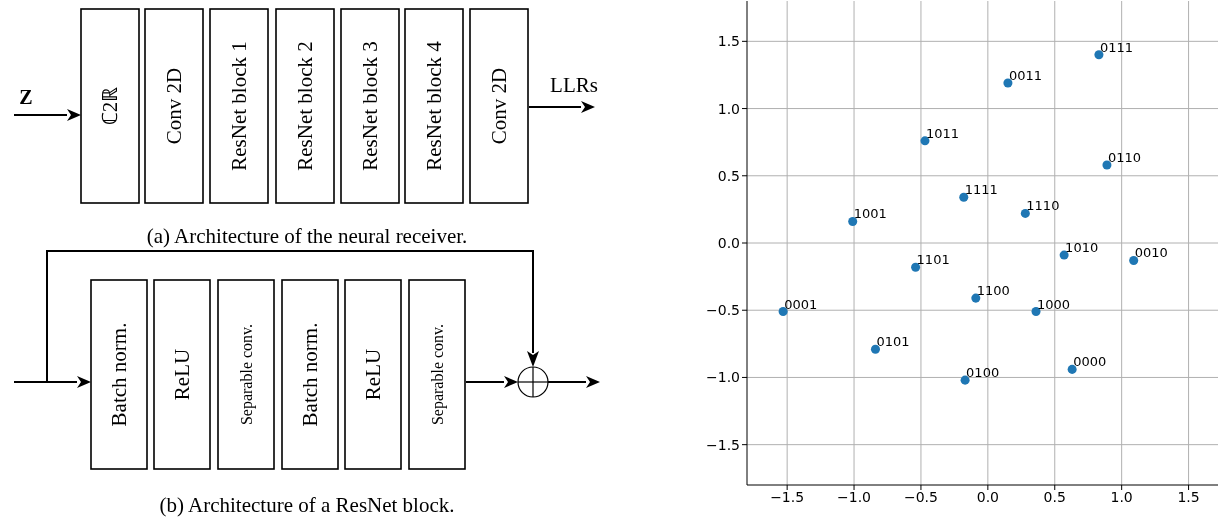 This screenshot has width=1220, height=524. Describe the element at coordinates (1124, 158) in the screenshot. I see `annotation: 0110` at that location.